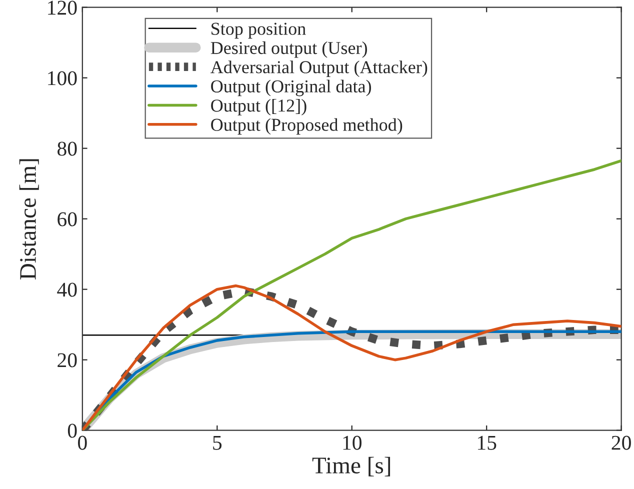  I want to click on legend-label: Output ([12]), so click(258, 107).